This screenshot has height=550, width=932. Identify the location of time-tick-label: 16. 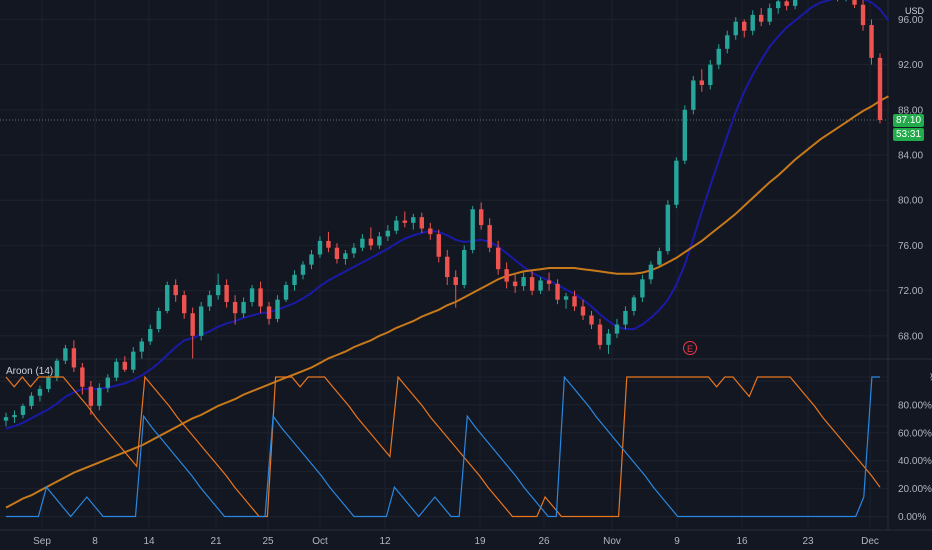
(742, 541).